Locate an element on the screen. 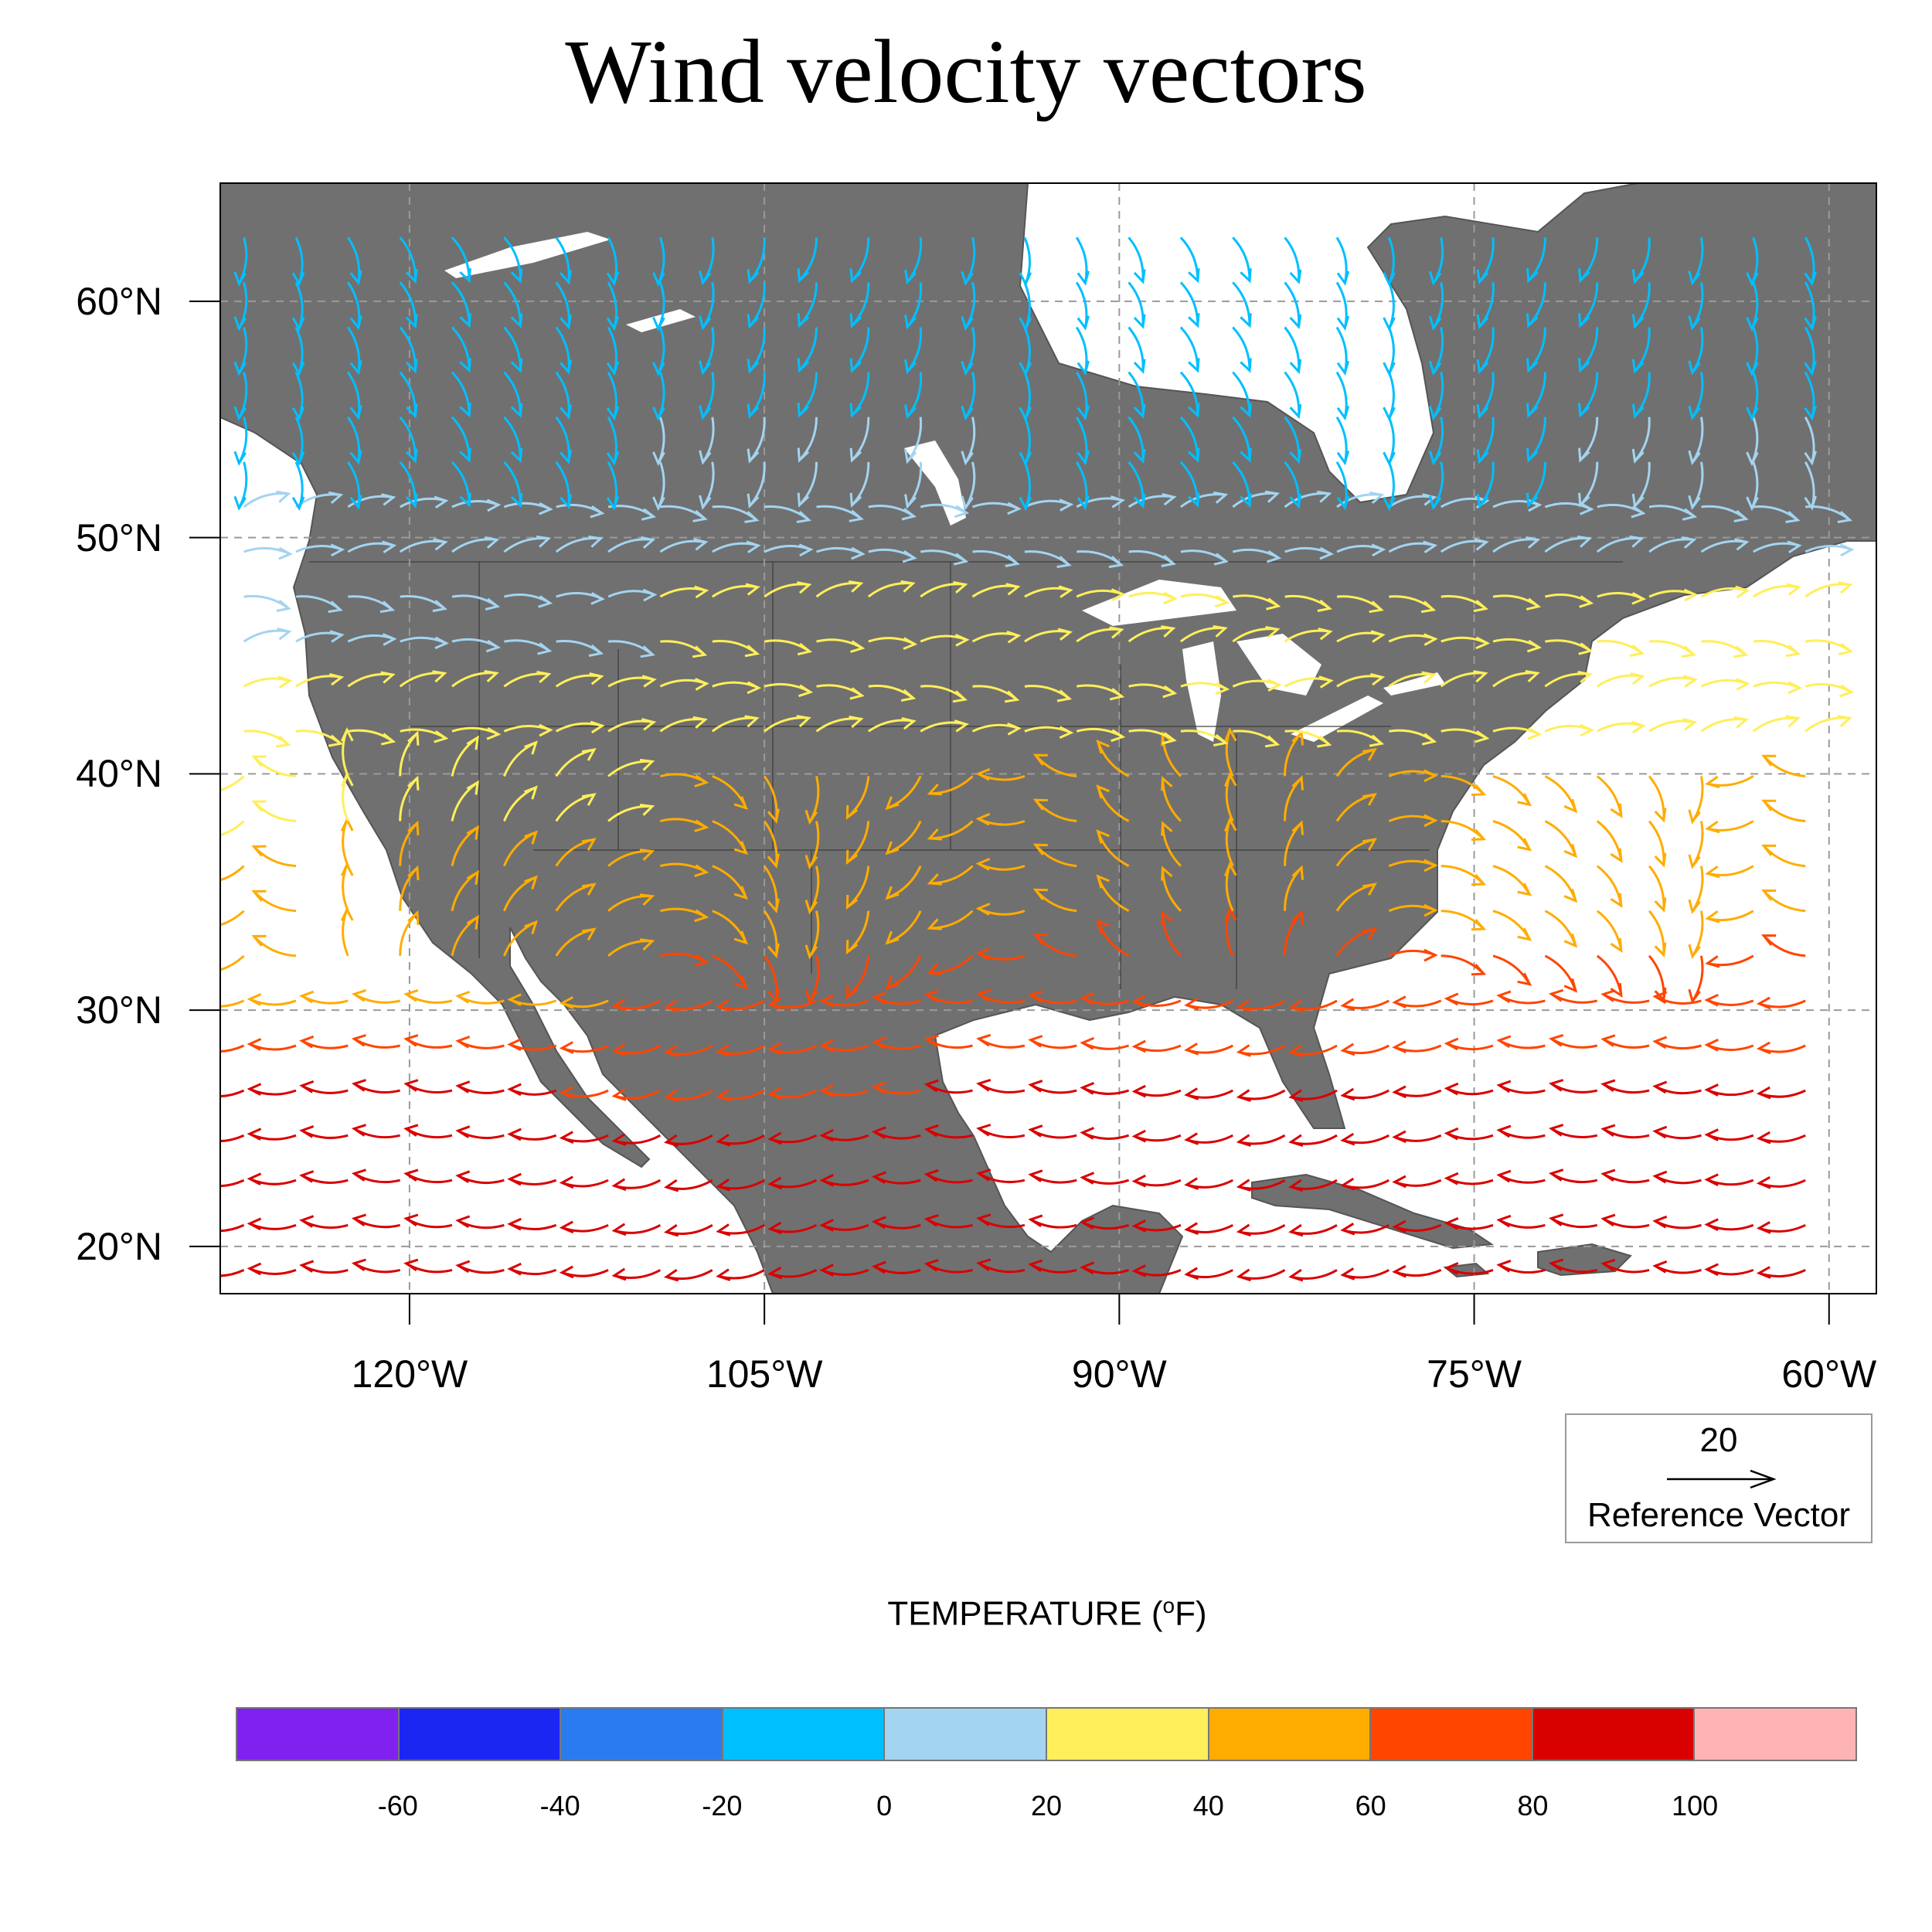 This screenshot has height=1932, width=1932. reference-vector-arrow is located at coordinates (1722, 1479).